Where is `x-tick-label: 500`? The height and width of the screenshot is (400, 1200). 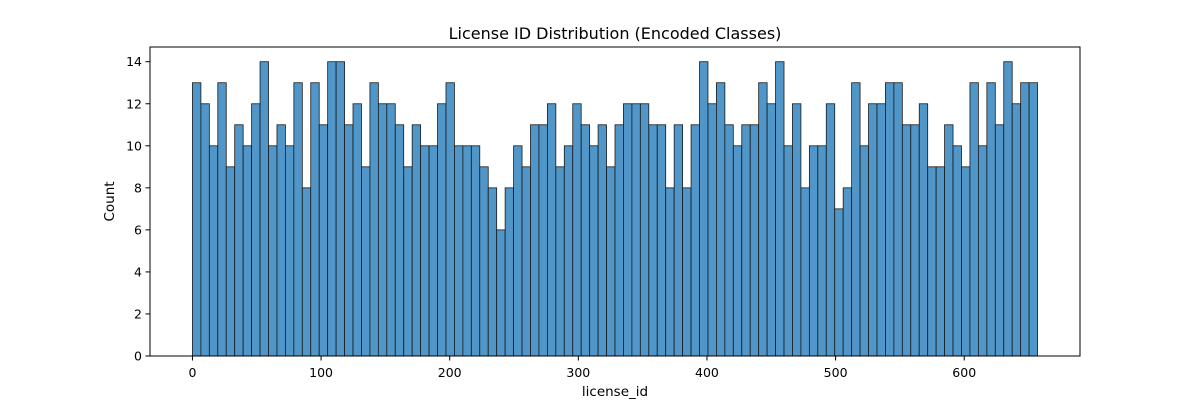 x-tick-label: 500 is located at coordinates (836, 372).